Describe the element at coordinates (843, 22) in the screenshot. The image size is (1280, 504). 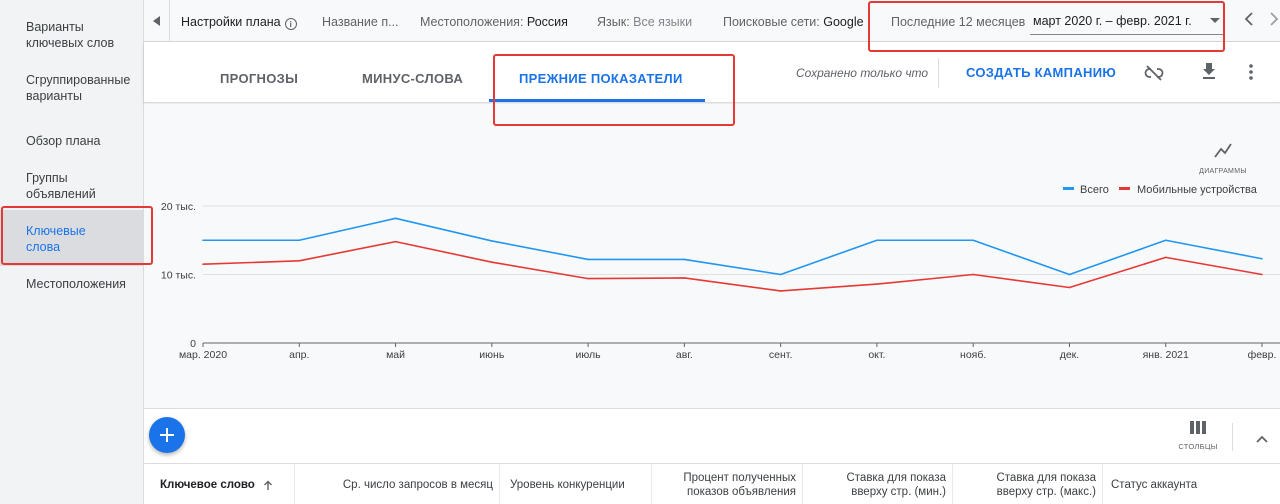
I see `networks-value: Google` at that location.